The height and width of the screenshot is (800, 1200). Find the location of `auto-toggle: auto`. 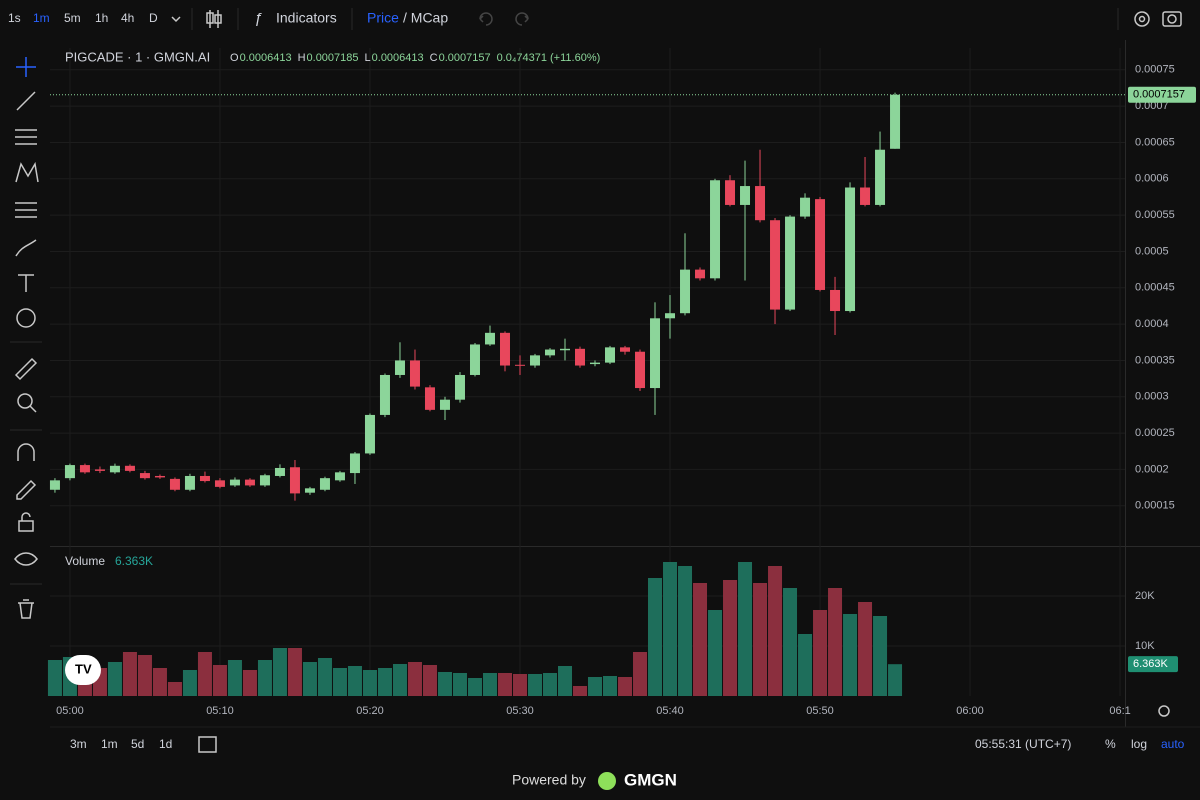

auto-toggle: auto is located at coordinates (1173, 744).